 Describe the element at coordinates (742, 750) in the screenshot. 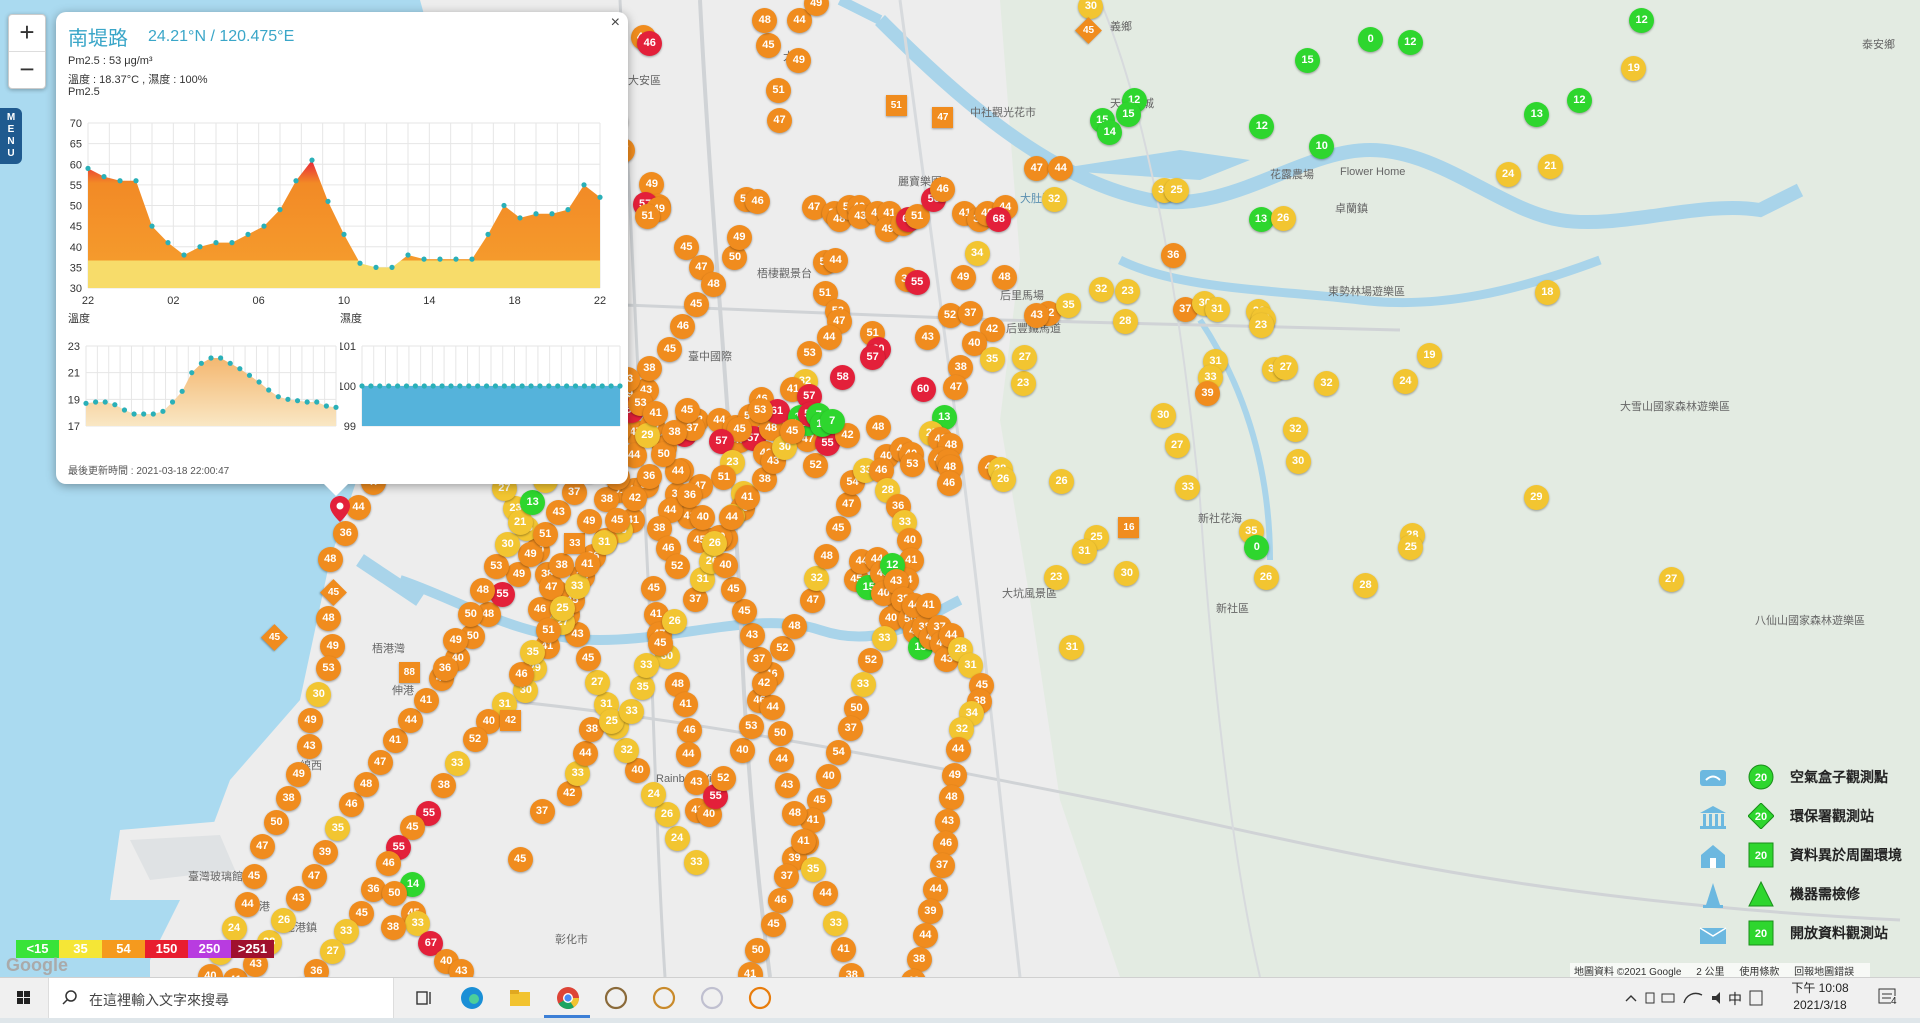

I see `sensor-circle-marker: 40` at that location.